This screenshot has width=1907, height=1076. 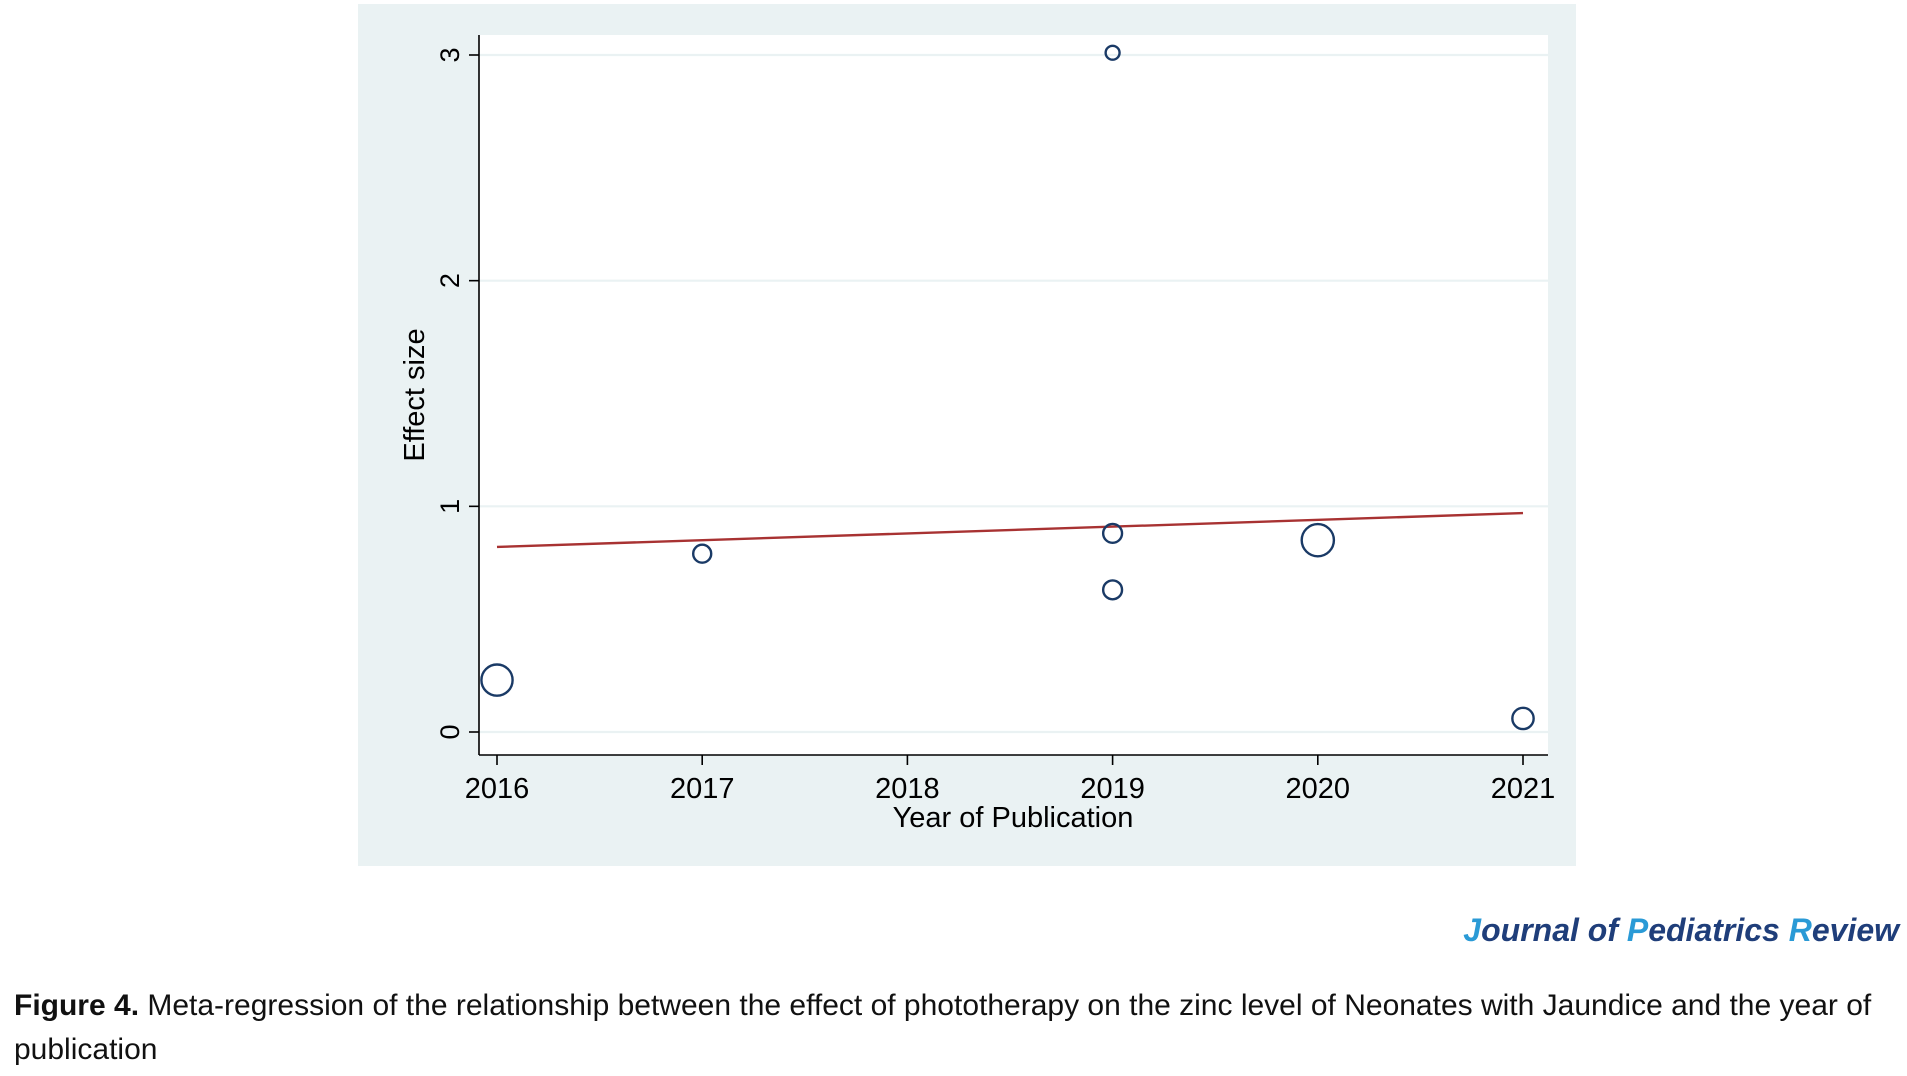 I want to click on x-axis-label: Year of Publication, so click(x=1013, y=818).